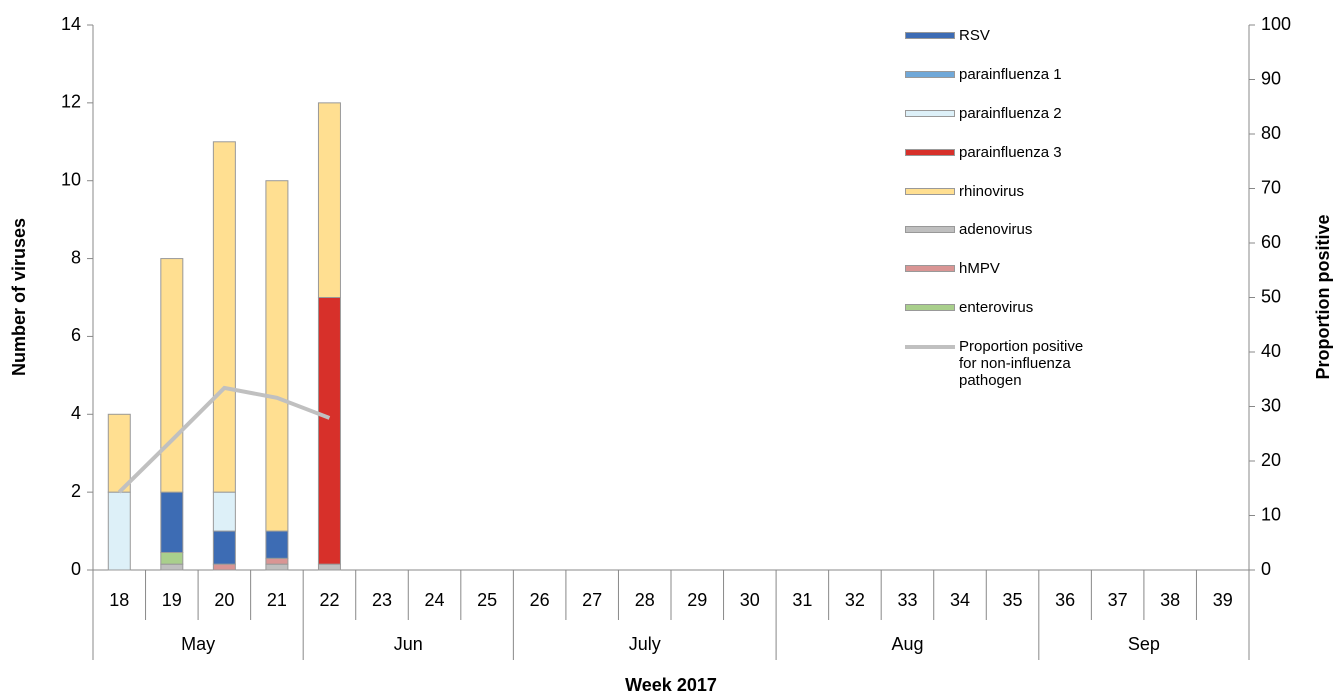 This screenshot has height=697, width=1340. Describe the element at coordinates (1000, 124) in the screenshot. I see `legend-item: parainfluenza 2` at that location.